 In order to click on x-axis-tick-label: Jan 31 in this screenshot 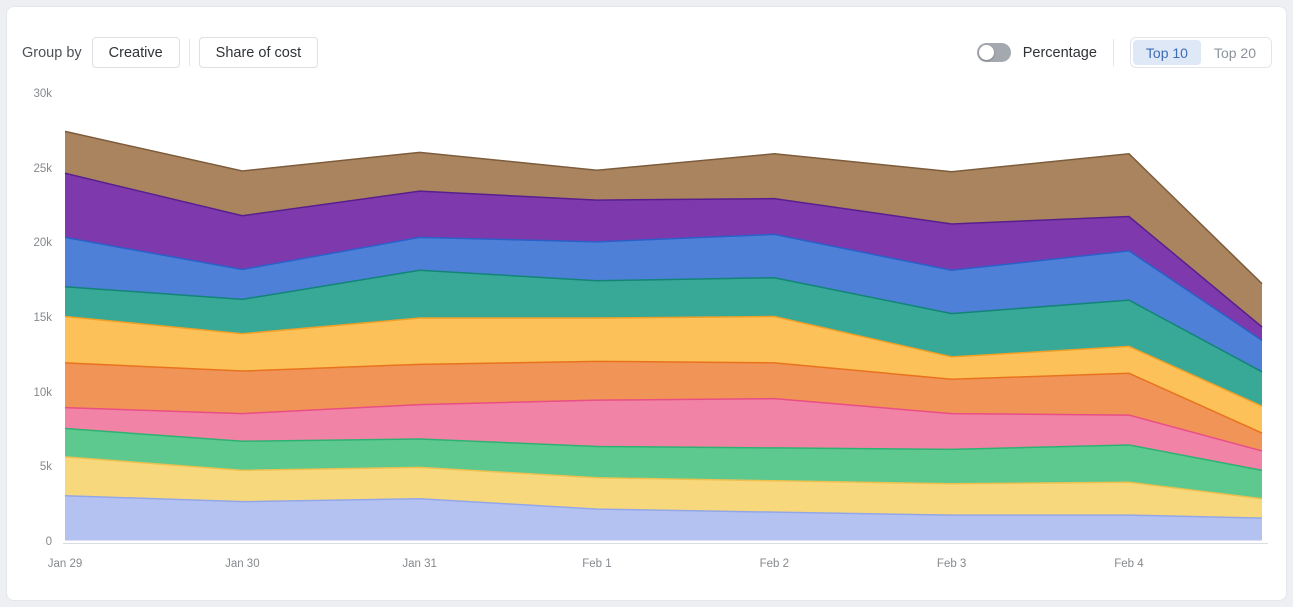, I will do `click(419, 564)`.